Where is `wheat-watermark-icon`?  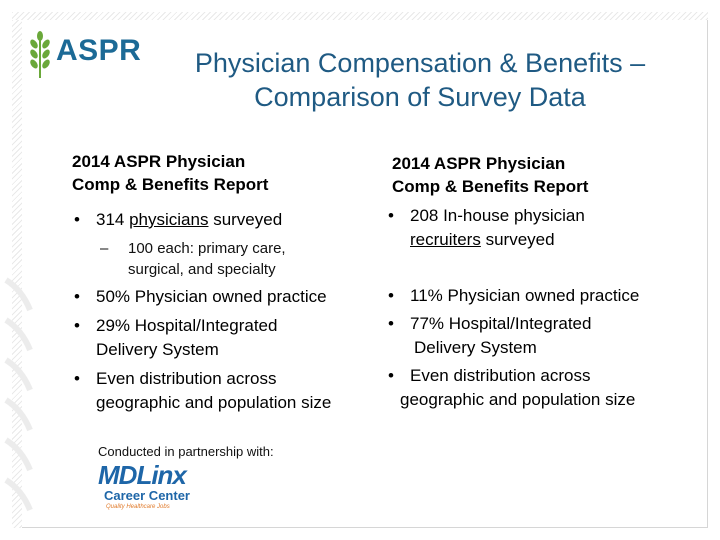
wheat-watermark-icon is located at coordinates (20, 400).